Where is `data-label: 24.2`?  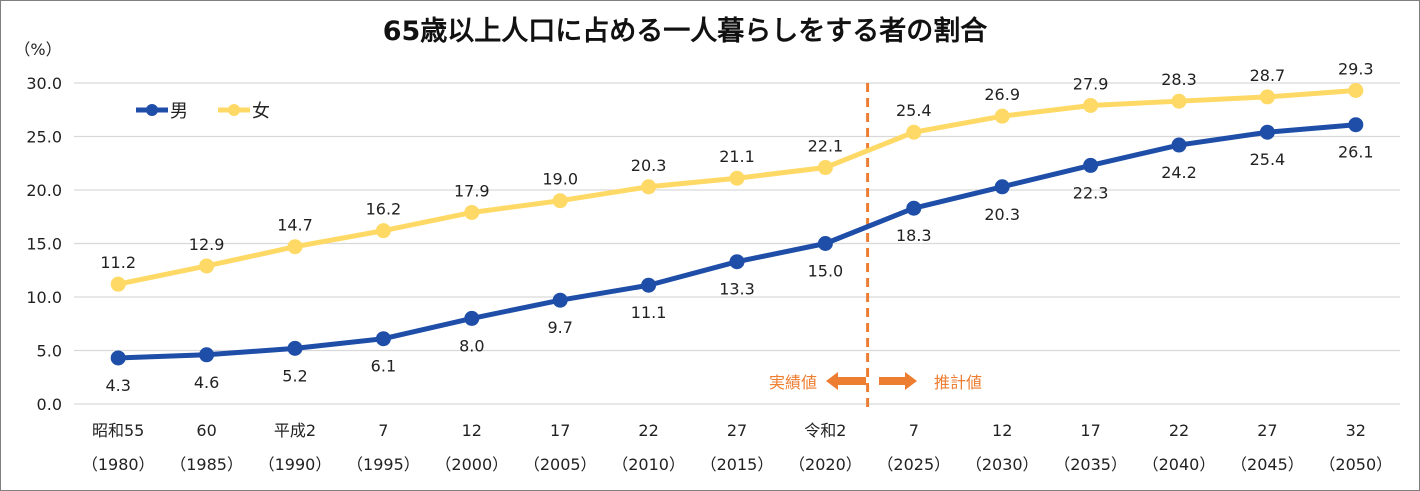 data-label: 24.2 is located at coordinates (1179, 172).